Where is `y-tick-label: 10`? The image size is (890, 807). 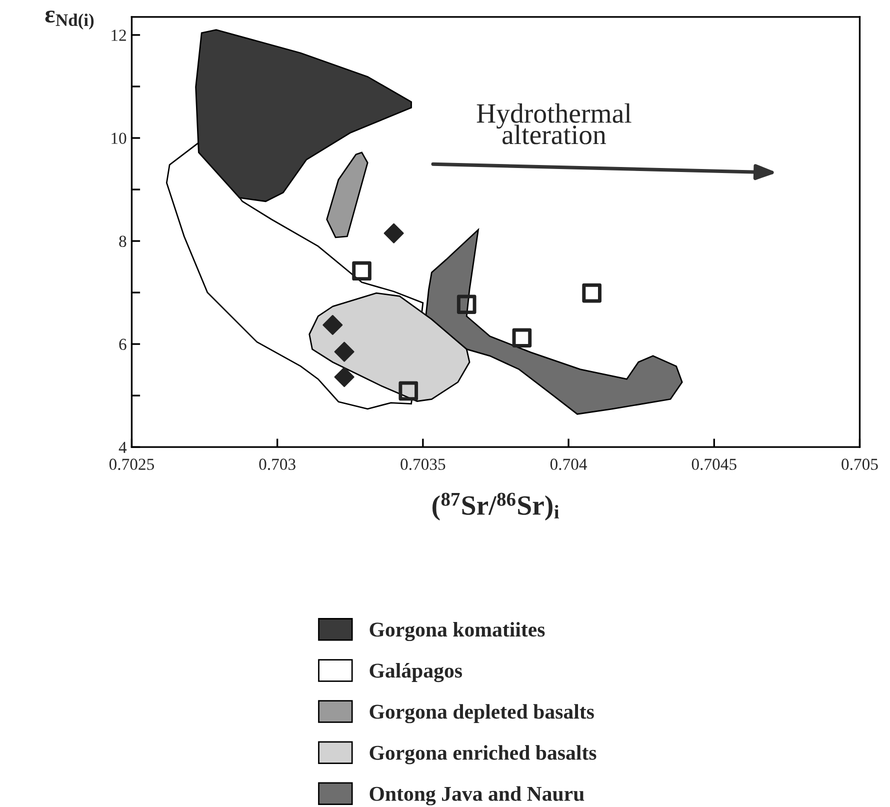 y-tick-label: 10 is located at coordinates (119, 138).